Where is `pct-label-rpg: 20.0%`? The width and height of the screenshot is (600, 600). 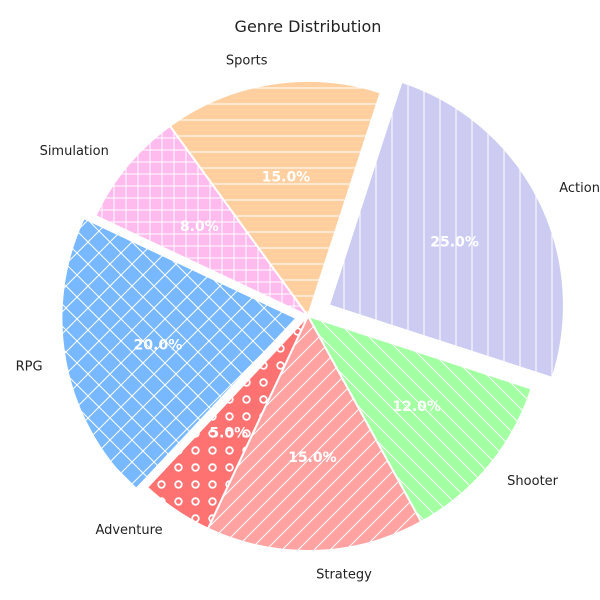
pct-label-rpg: 20.0% is located at coordinates (158, 346).